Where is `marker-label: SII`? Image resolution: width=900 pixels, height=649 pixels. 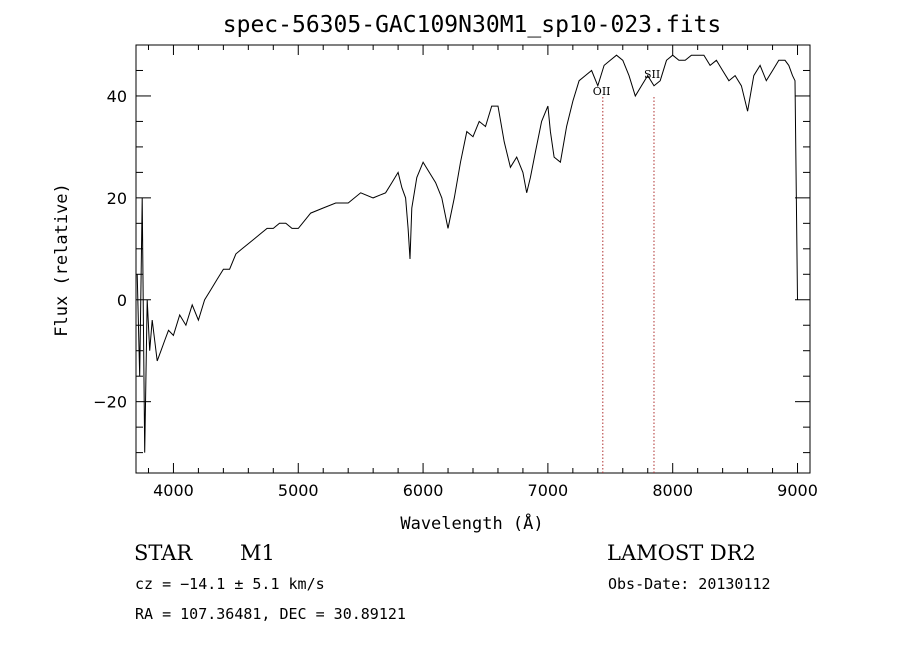
marker-label: SII is located at coordinates (652, 74).